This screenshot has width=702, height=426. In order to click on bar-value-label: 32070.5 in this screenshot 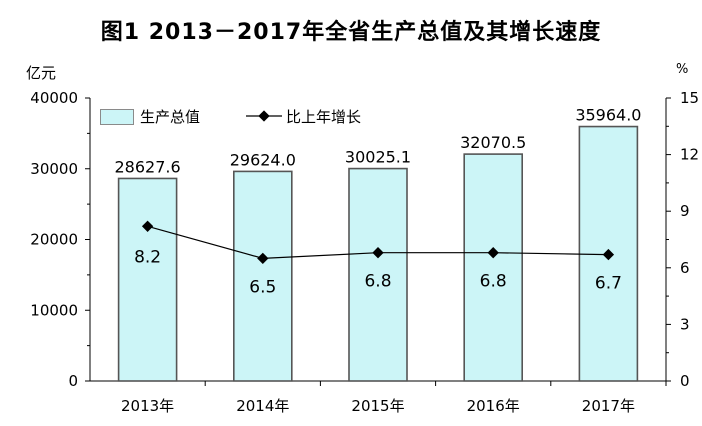, I will do `click(493, 142)`.